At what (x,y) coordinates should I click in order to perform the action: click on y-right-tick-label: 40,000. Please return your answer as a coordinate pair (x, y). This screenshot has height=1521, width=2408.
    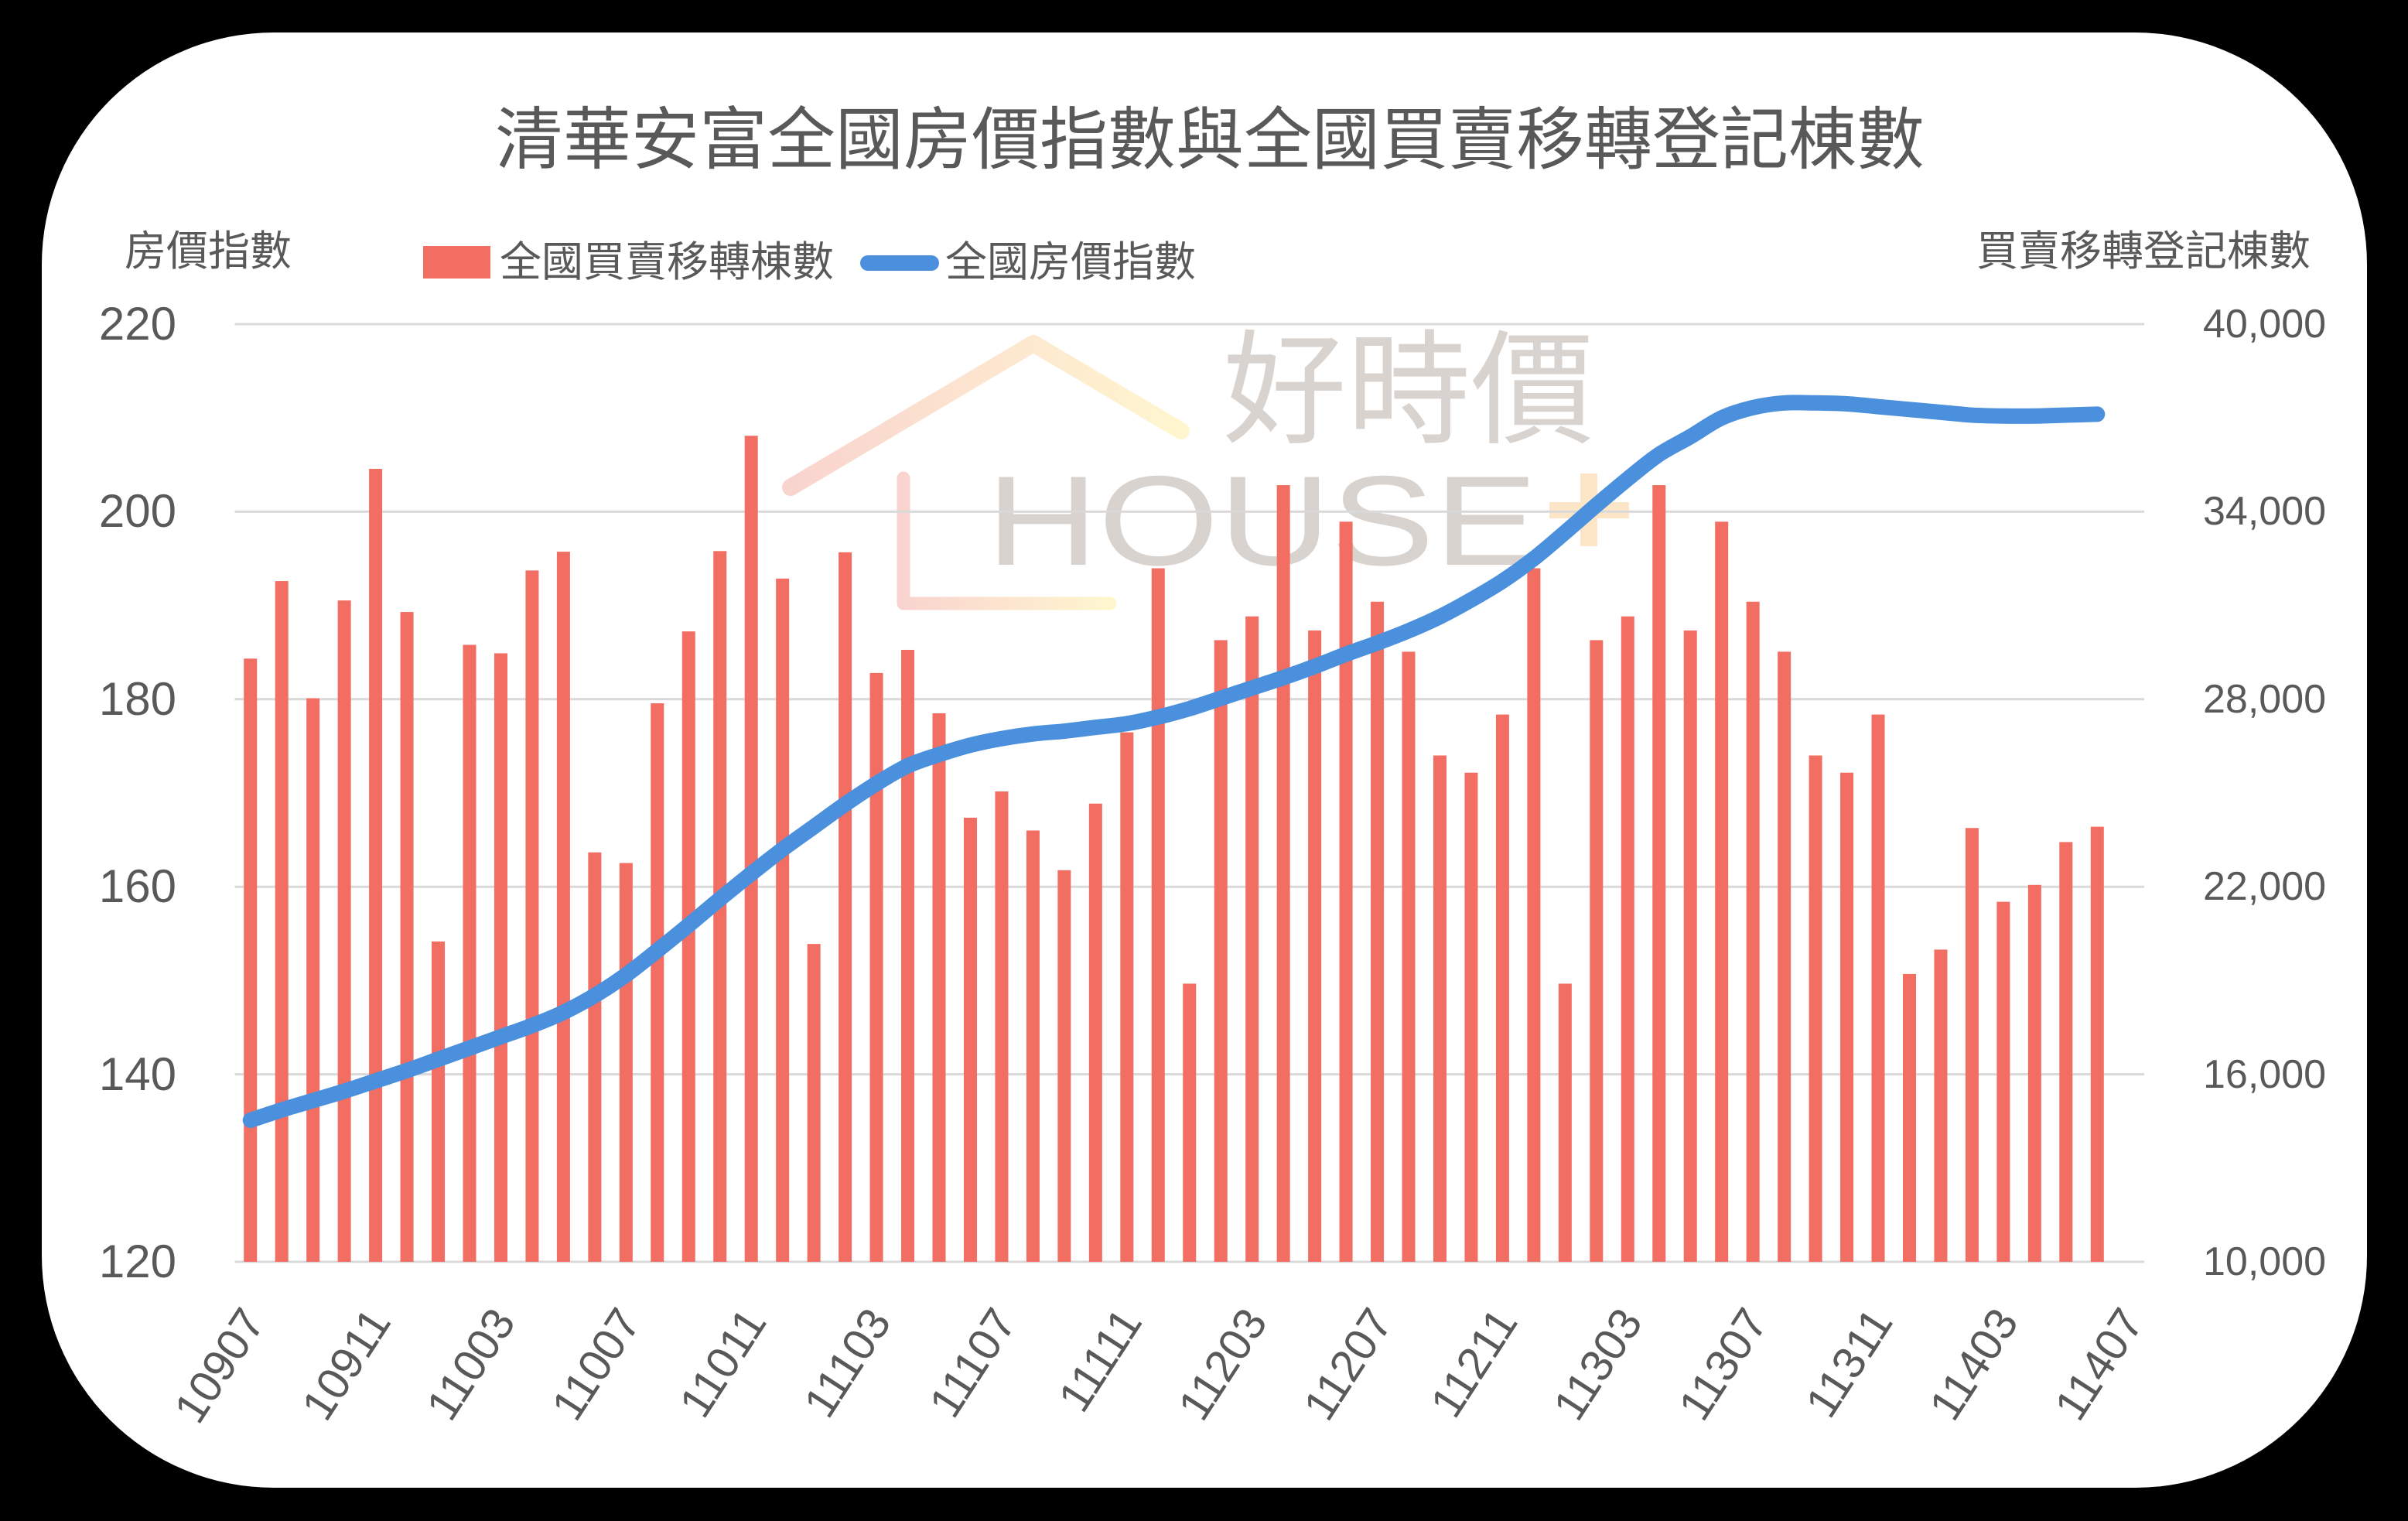
    Looking at the image, I should click on (2265, 324).